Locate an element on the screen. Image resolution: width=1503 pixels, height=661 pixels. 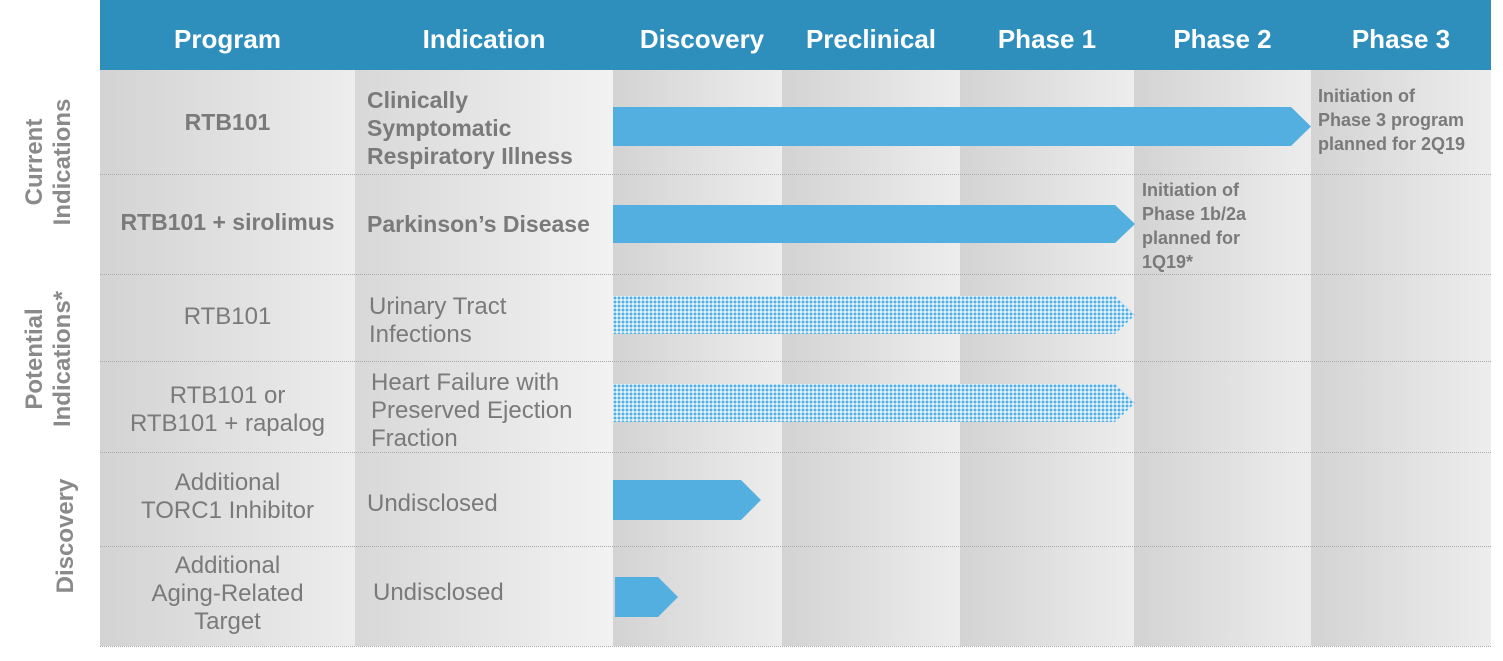
header-bar is located at coordinates (795, 35).